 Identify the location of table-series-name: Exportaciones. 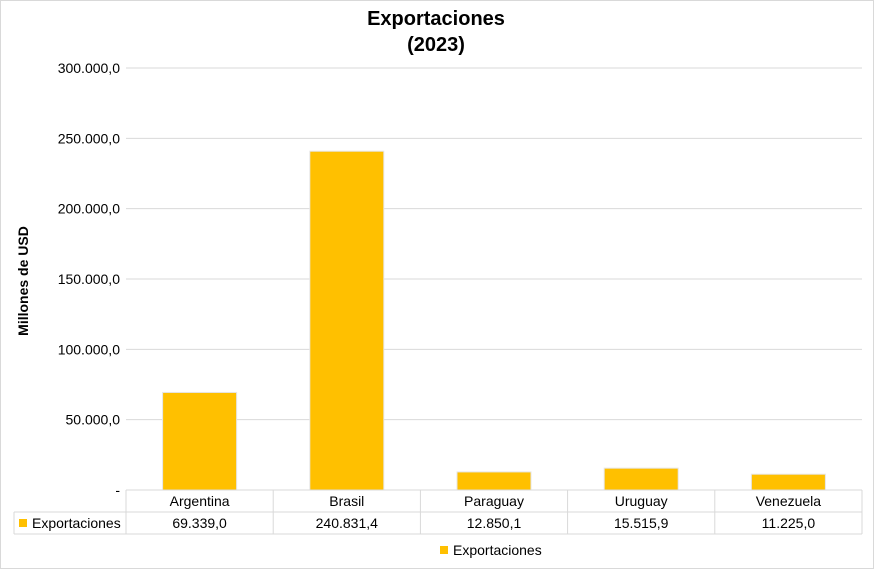
(76, 523).